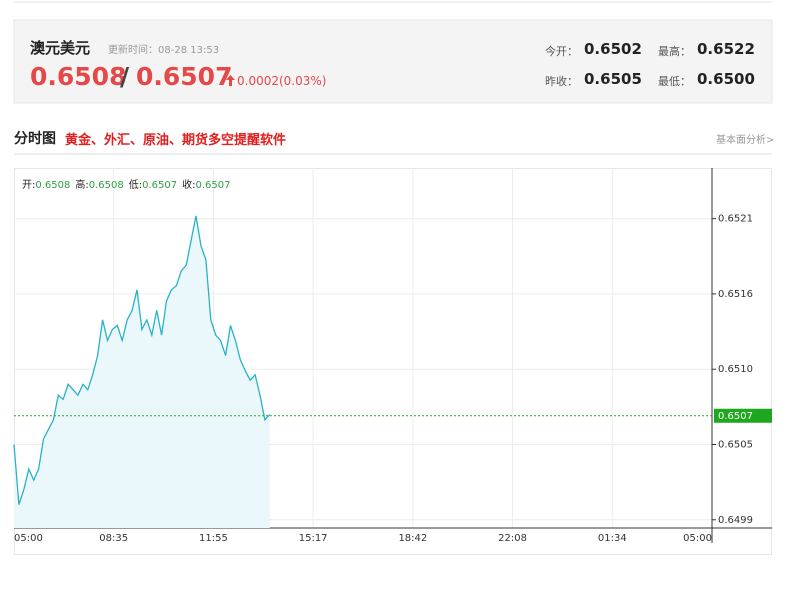  What do you see at coordinates (735, 520) in the screenshot?
I see `y-tick-label: 0.6499` at bounding box center [735, 520].